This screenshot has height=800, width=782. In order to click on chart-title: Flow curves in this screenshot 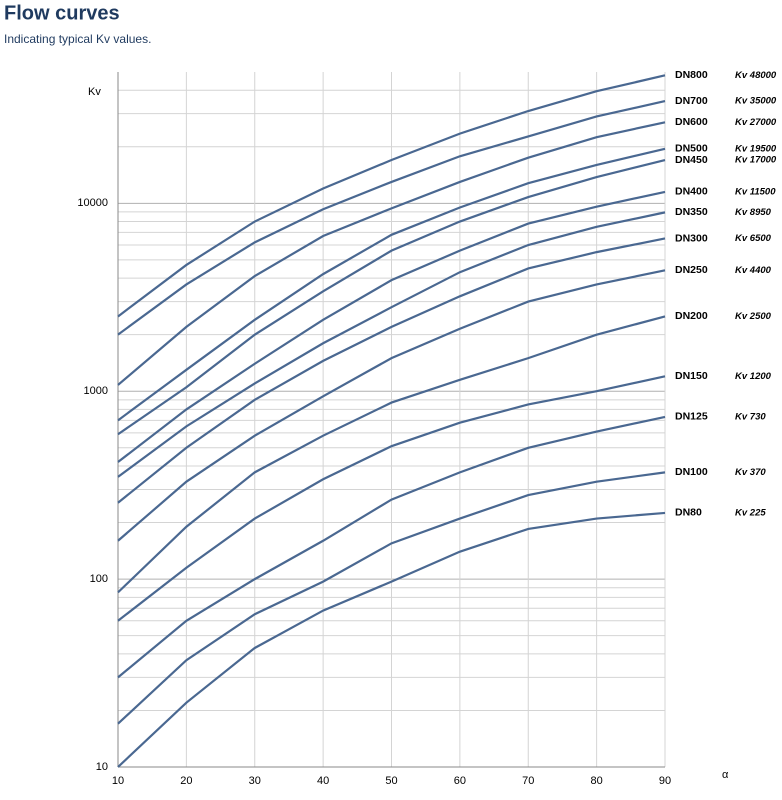, I will do `click(62, 13)`.